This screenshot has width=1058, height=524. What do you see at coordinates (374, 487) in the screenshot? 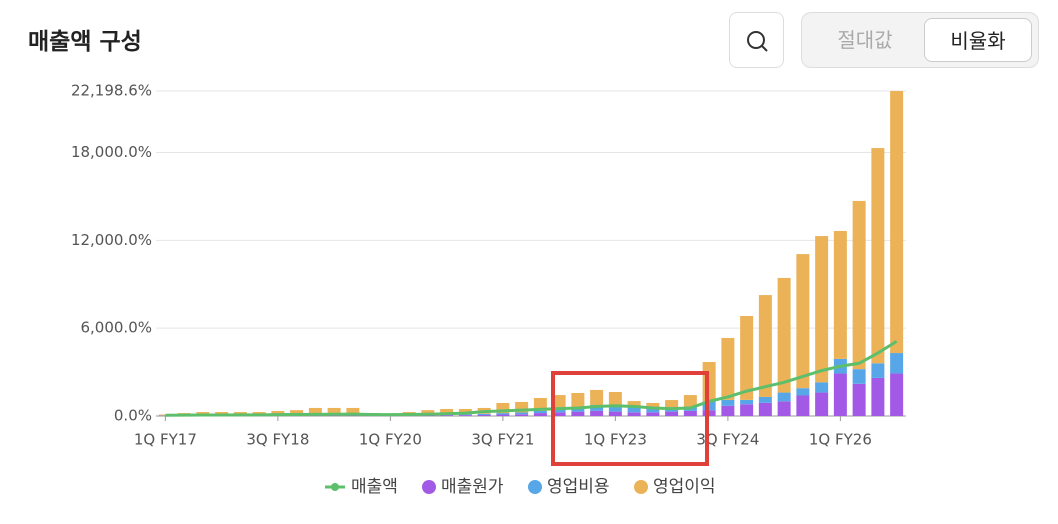
I see `legend-label: 매출액` at bounding box center [374, 487].